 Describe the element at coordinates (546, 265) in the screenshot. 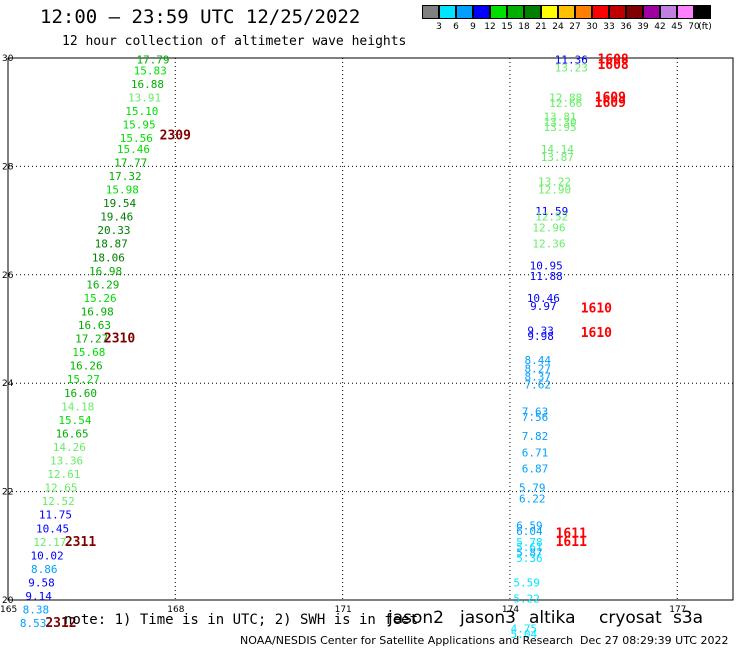

I see `wave-height-point: 10.95` at that location.